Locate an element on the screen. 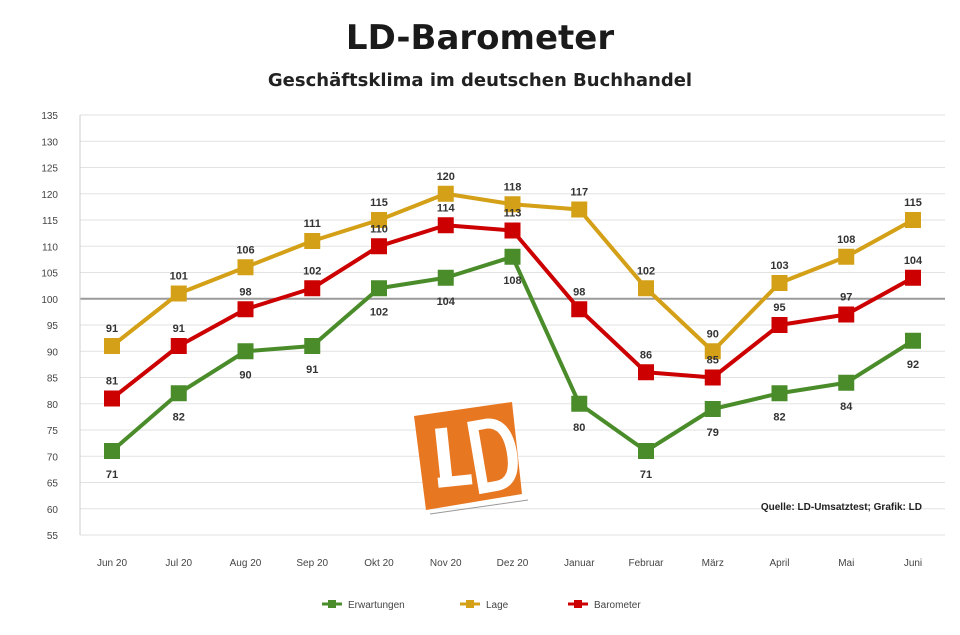 This screenshot has width=960, height=635. data-label: 110 is located at coordinates (379, 229).